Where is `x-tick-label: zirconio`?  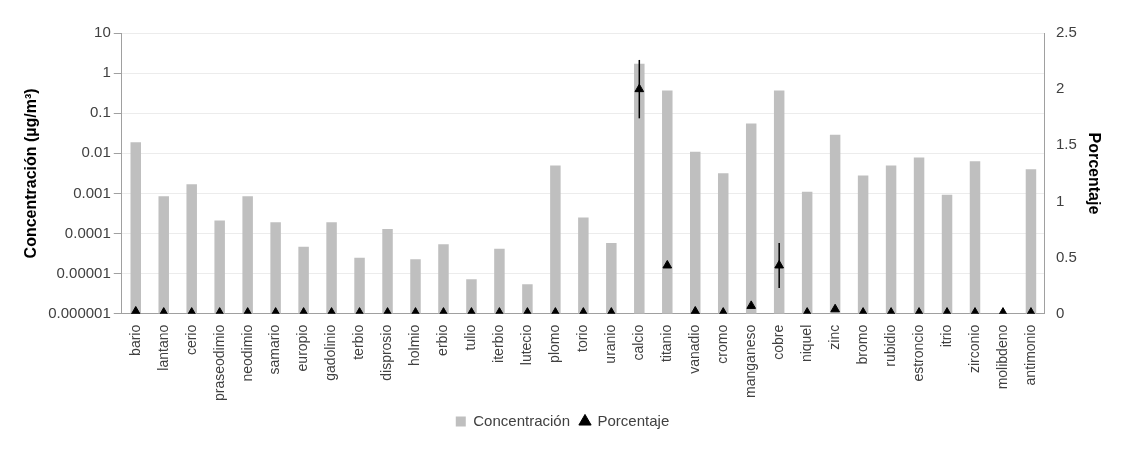 x-tick-label: zirconio is located at coordinates (973, 348).